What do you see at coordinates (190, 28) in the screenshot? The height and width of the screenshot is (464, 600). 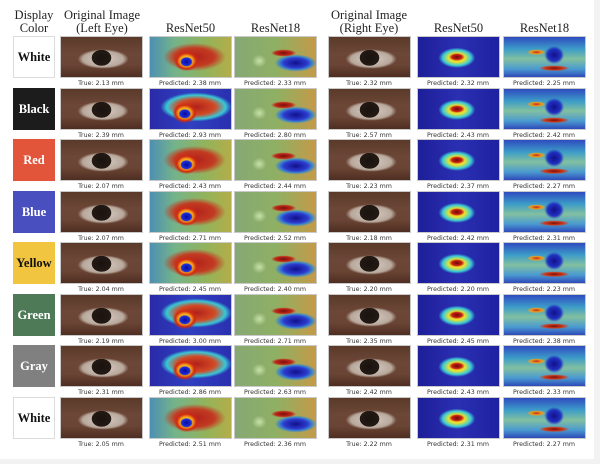 I see `header-left-resnet50: ResNet50` at bounding box center [190, 28].